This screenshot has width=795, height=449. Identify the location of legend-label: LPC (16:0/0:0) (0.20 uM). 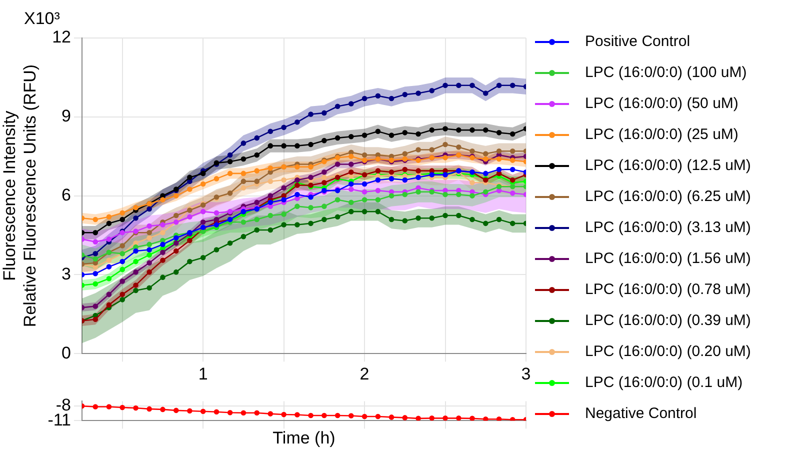
(668, 351).